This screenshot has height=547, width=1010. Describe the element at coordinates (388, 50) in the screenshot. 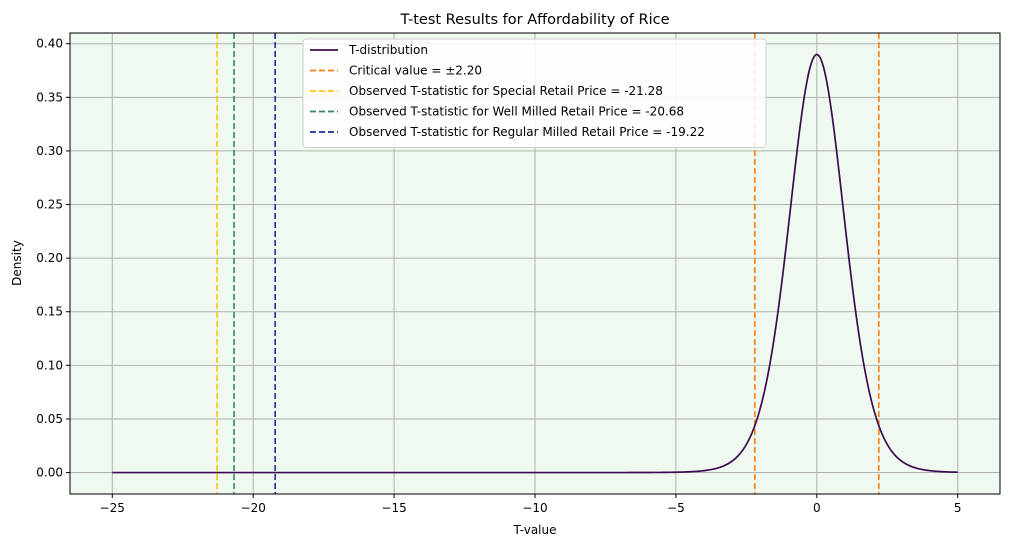

I see `legend-label: T-distribution` at that location.